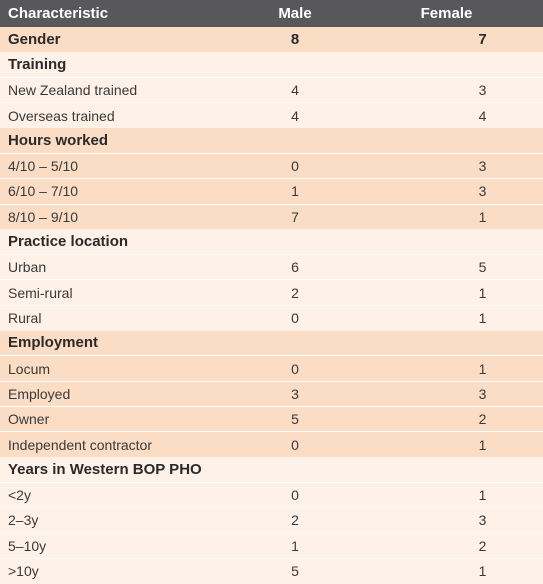 This screenshot has height=584, width=543. I want to click on row-label: 8/10 – 9/10, so click(120, 216).